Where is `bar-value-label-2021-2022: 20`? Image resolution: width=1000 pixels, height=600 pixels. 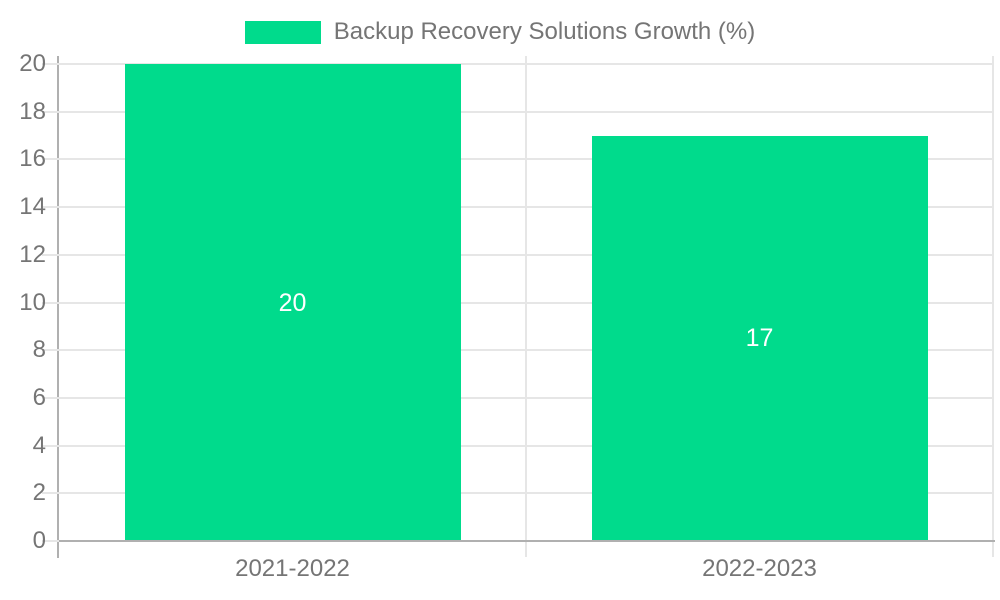 bar-value-label-2021-2022: 20 is located at coordinates (292, 302).